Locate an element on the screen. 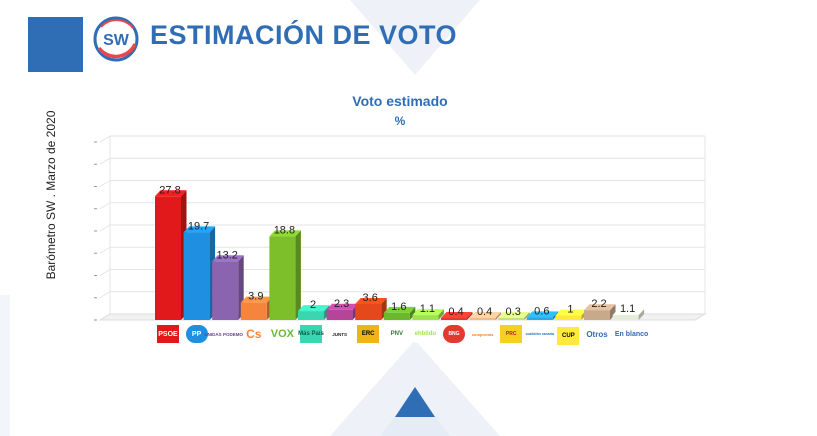 This screenshot has height=436, width=817. legend-item-en-blanco: En blanco is located at coordinates (631, 334).